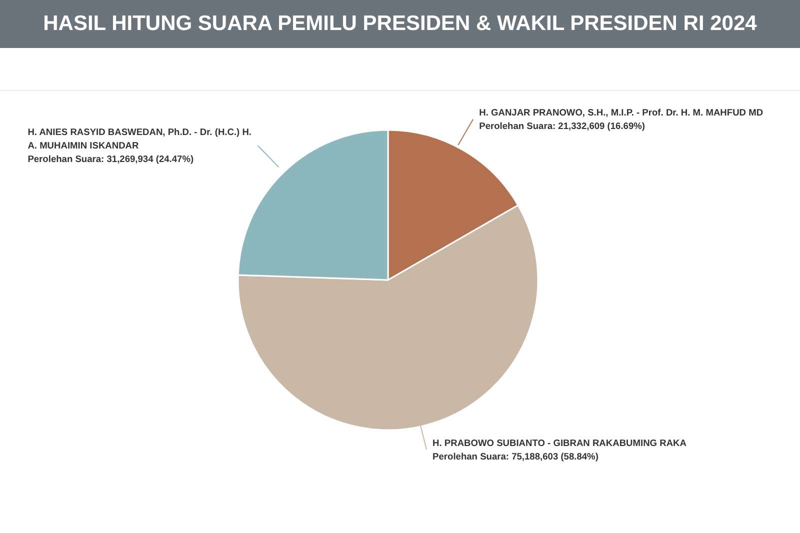  I want to click on chart-title: HASIL HITUNG SUARA PEMILU PRESIDEN & WAKIL PRESIDEN RI 2024, so click(400, 24).